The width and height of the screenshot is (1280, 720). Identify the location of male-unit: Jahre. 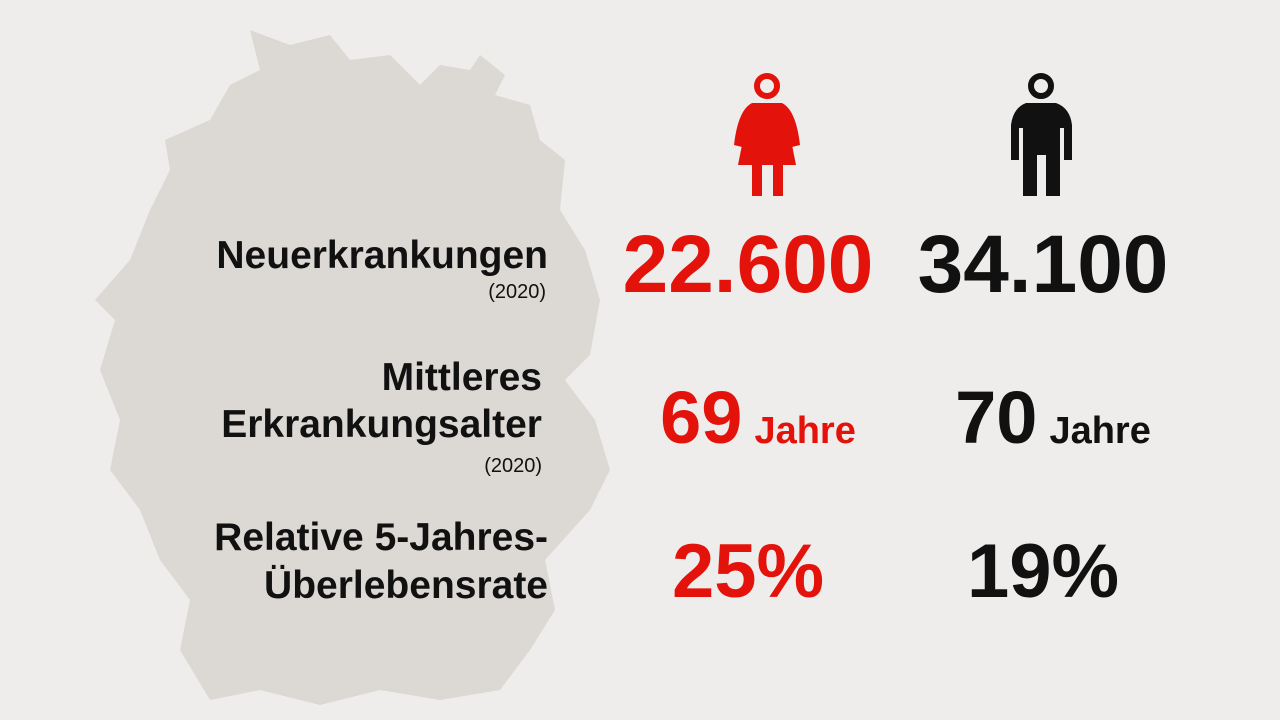
(1099, 431).